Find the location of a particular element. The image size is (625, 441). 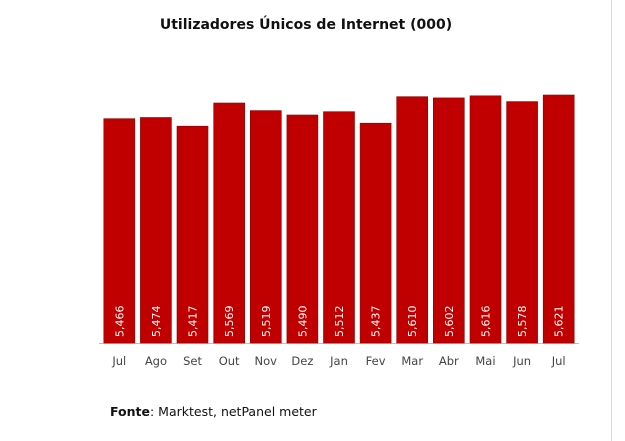

bar-value-label: 5,466 is located at coordinates (119, 322).